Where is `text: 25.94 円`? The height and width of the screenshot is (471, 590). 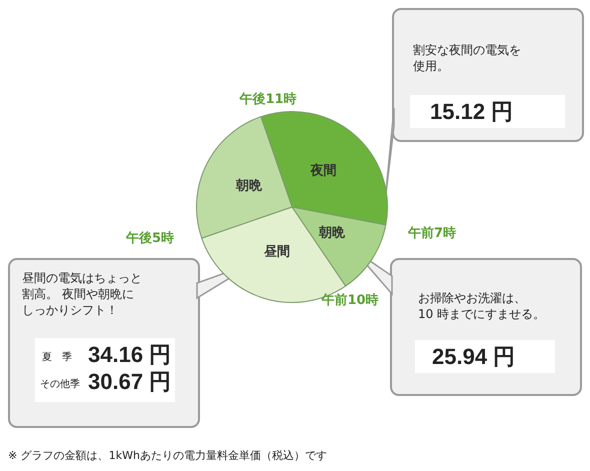 text: 25.94 円 is located at coordinates (474, 357).